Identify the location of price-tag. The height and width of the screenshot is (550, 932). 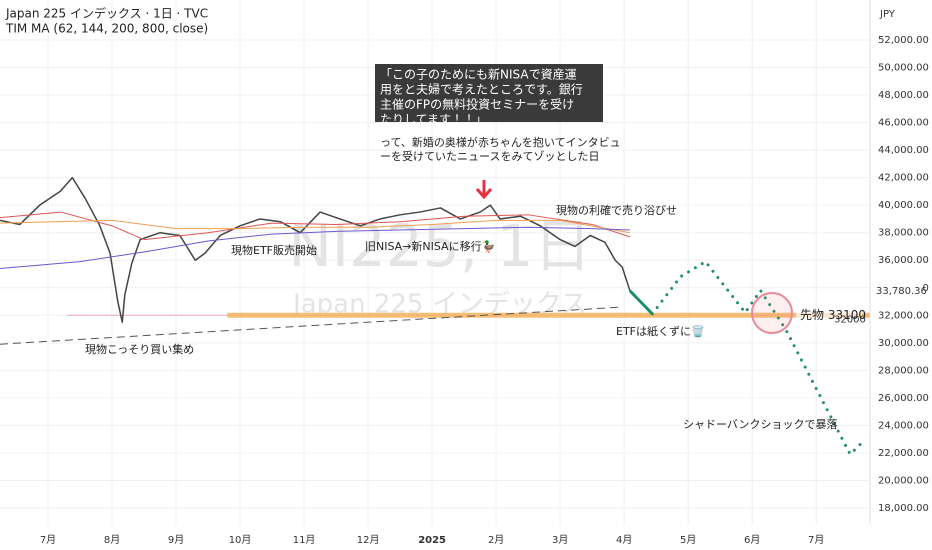
(897, 290).